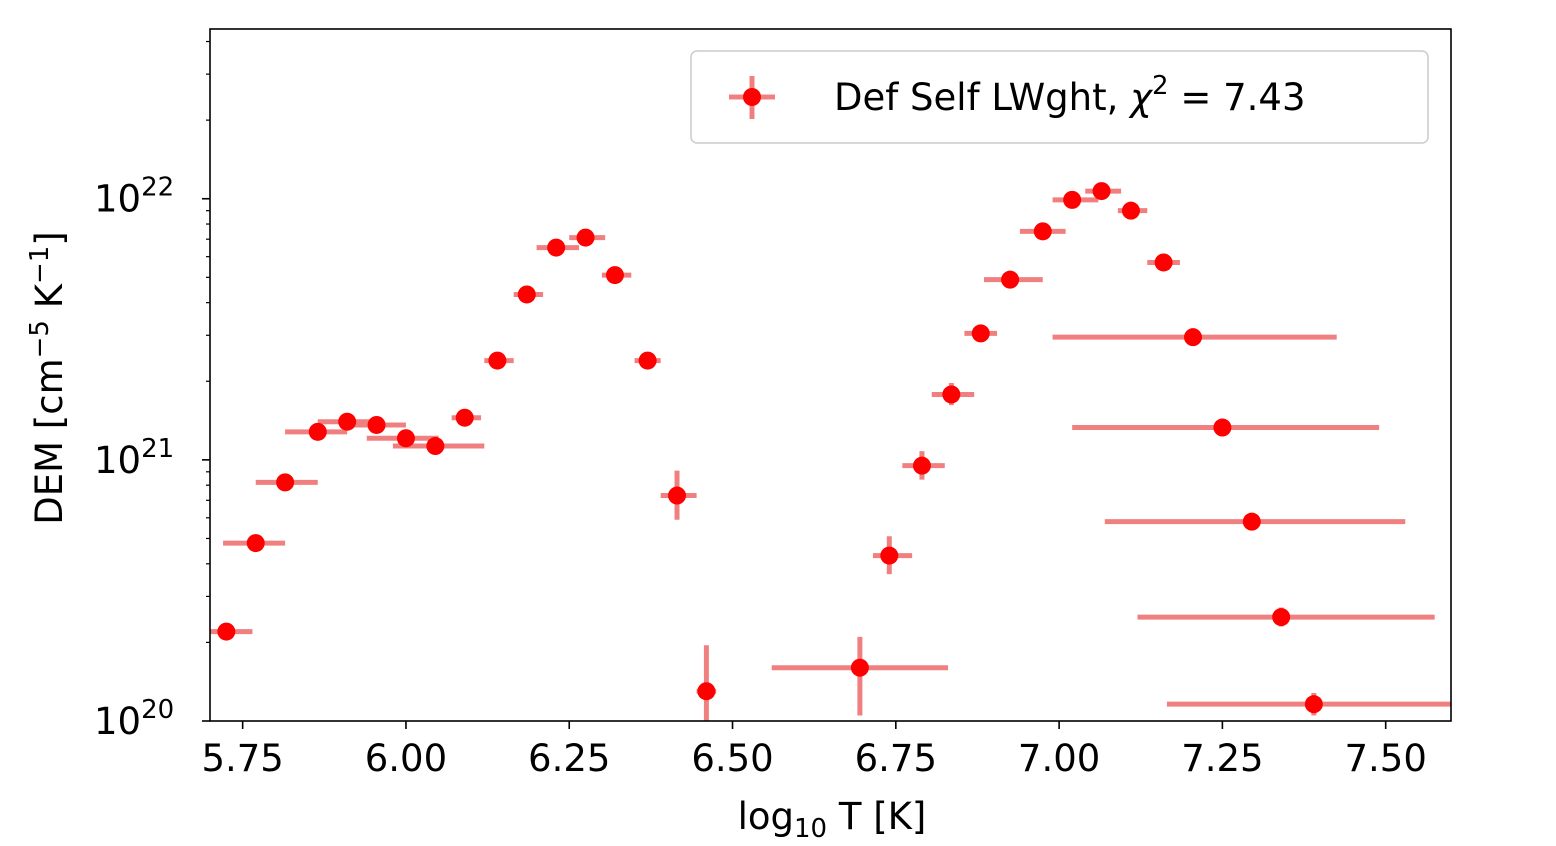  I want to click on legend-marker, so click(752, 97).